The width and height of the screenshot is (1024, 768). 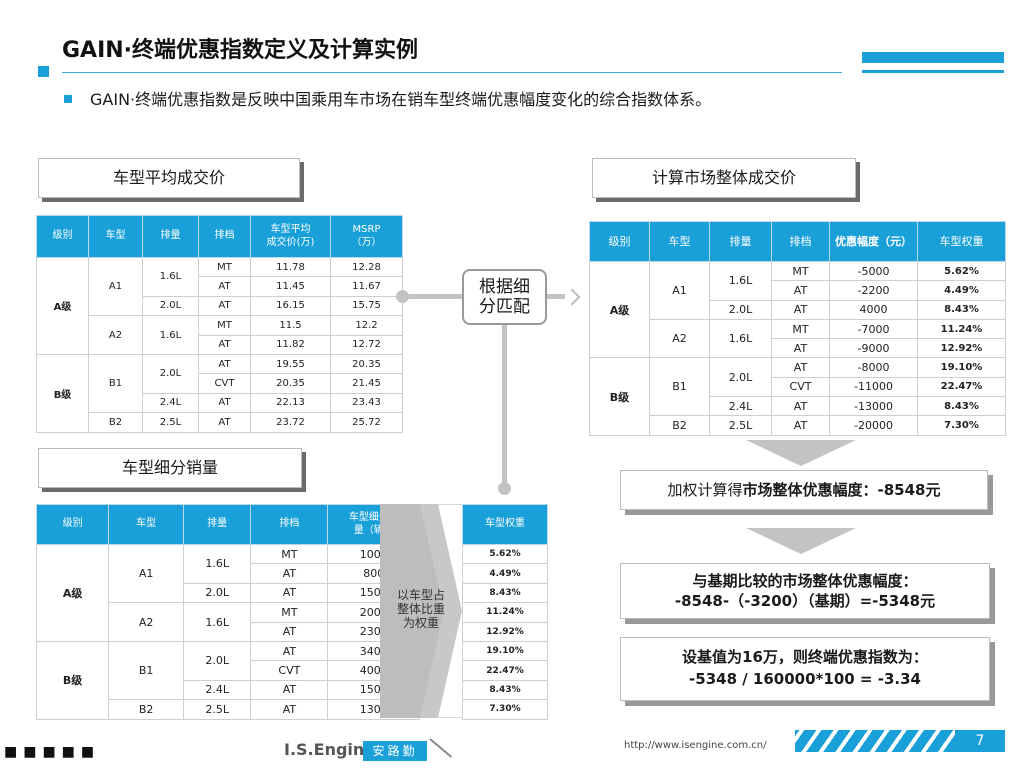 What do you see at coordinates (290, 267) in the screenshot?
I see `price-cell: 11.78` at bounding box center [290, 267].